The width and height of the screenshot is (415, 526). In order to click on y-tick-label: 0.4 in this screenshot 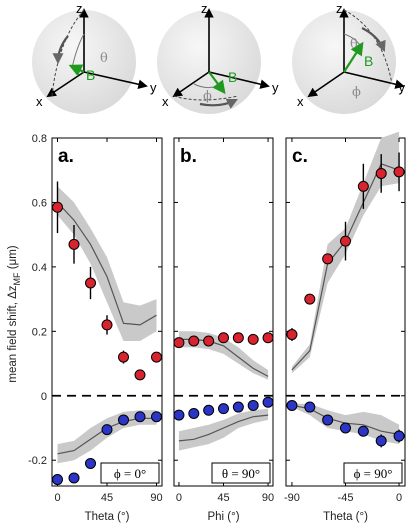, I will do `click(39, 268)`.